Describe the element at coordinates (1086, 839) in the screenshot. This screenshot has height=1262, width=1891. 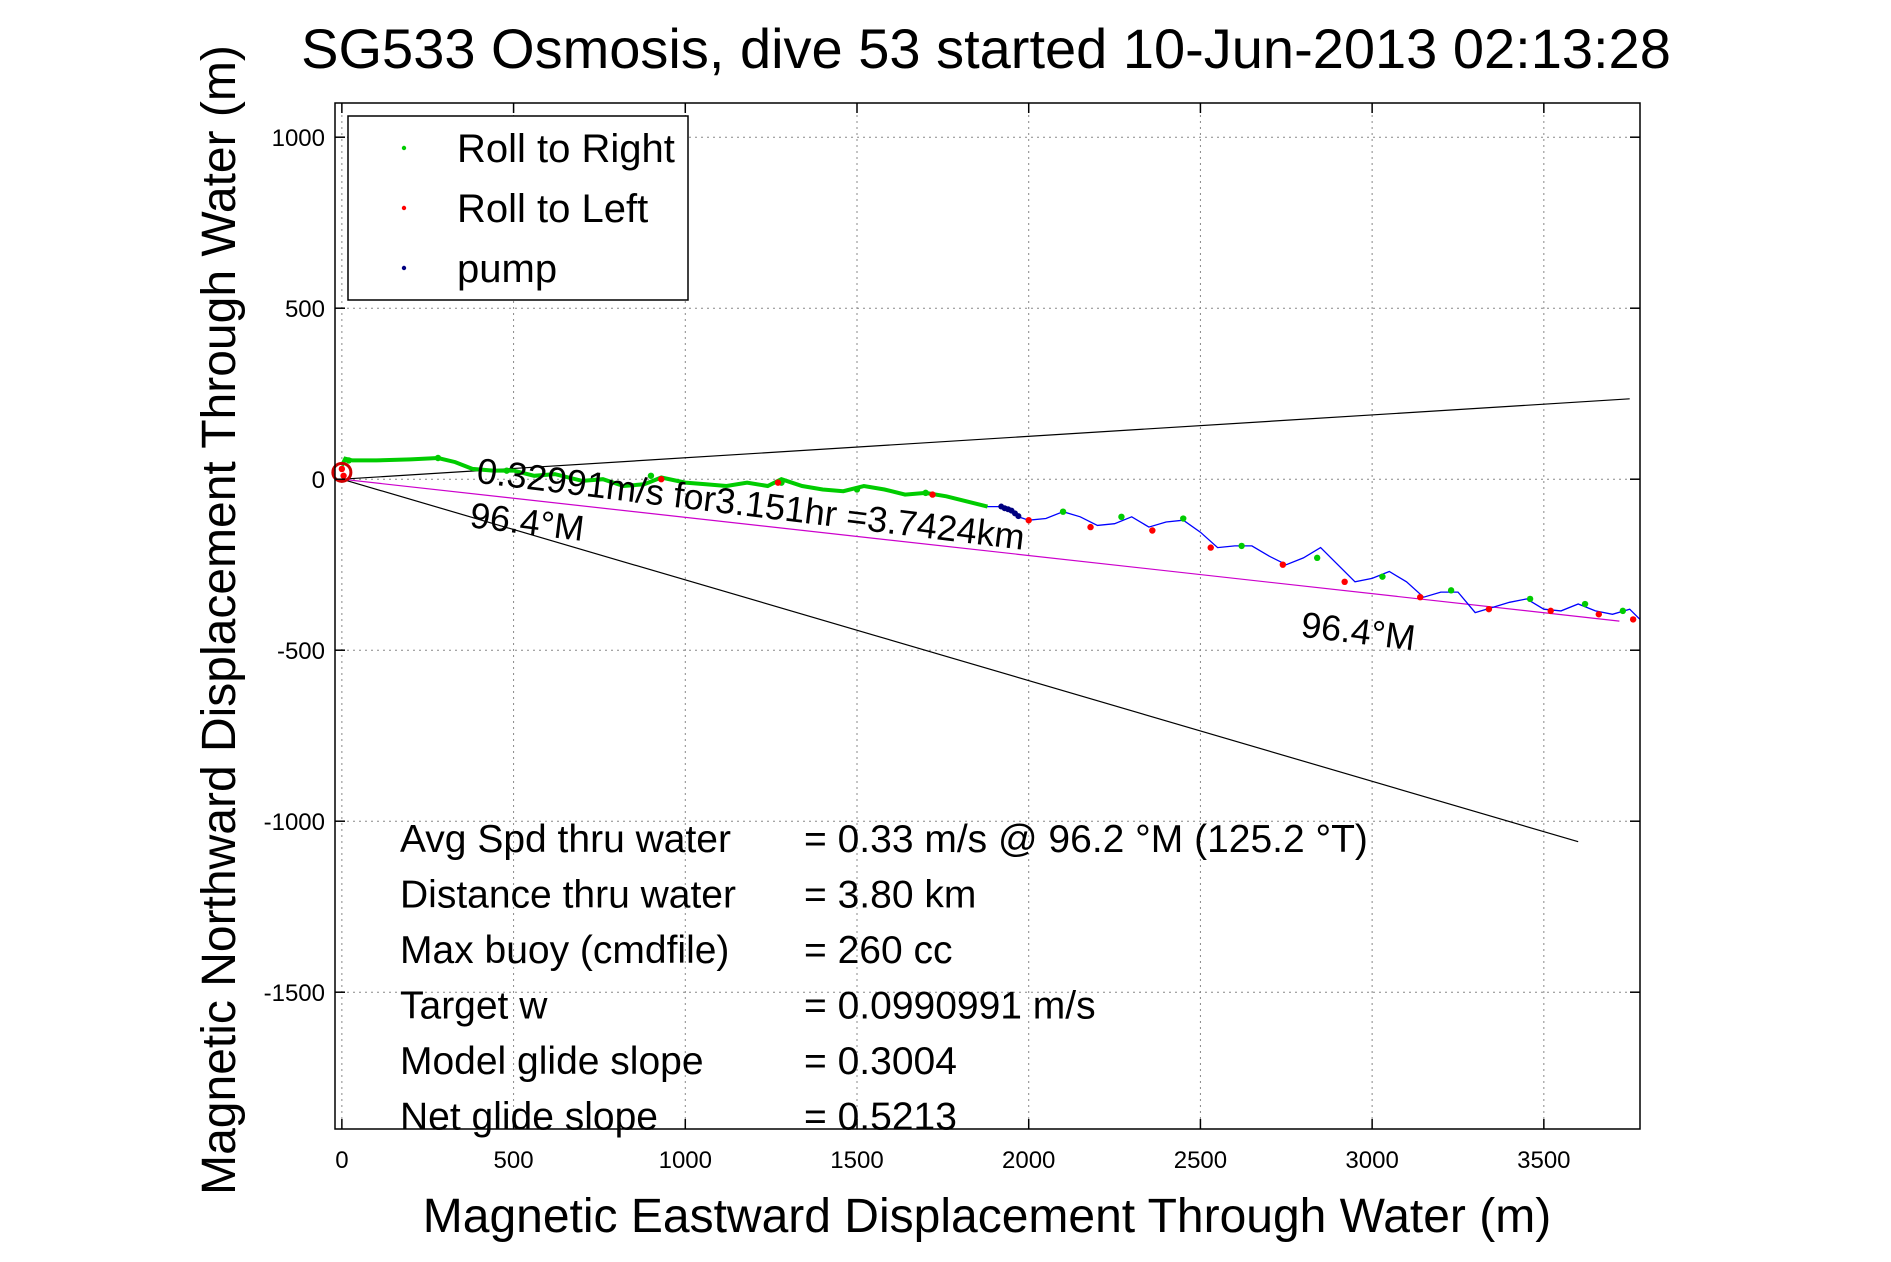
I see `stat-value: = 0.33 m/s @ 96.2 °M (125.2 °T)` at that location.